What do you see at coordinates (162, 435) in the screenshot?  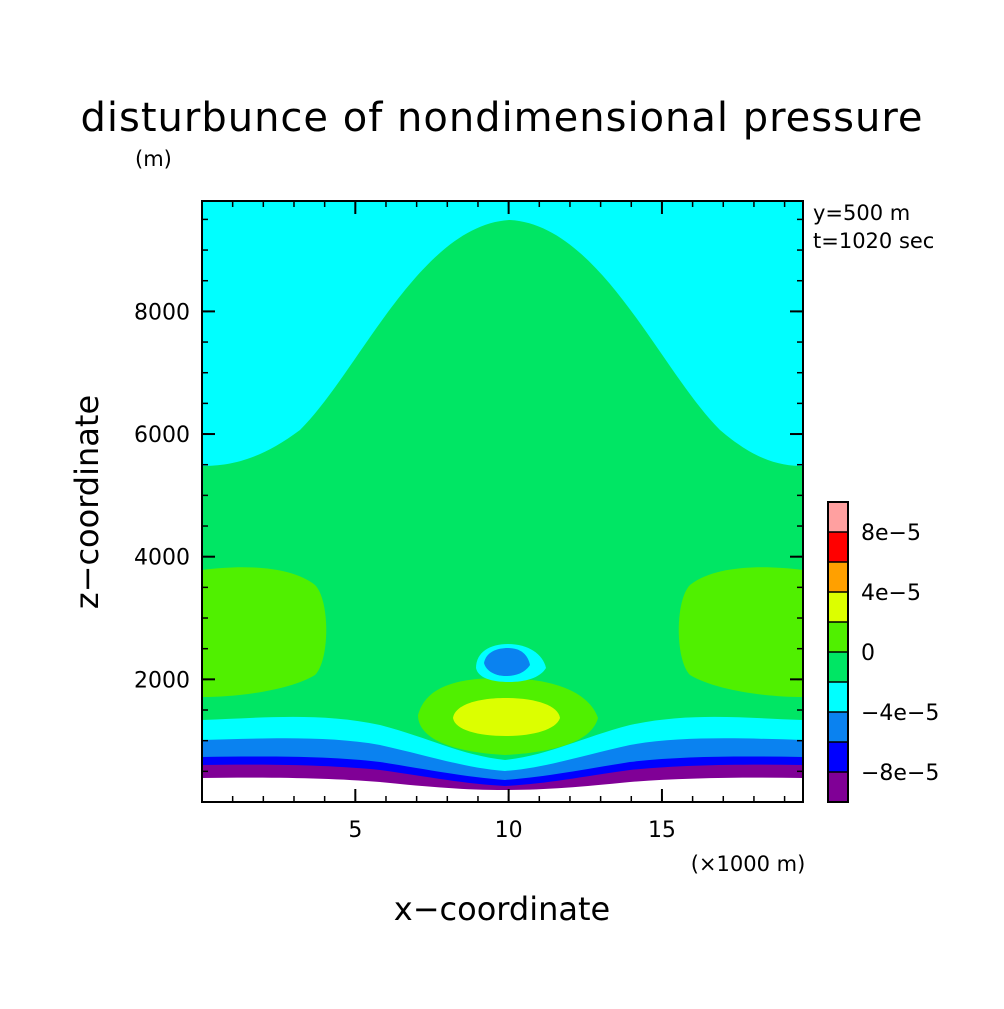 I see `y-tick-label: 6000` at bounding box center [162, 435].